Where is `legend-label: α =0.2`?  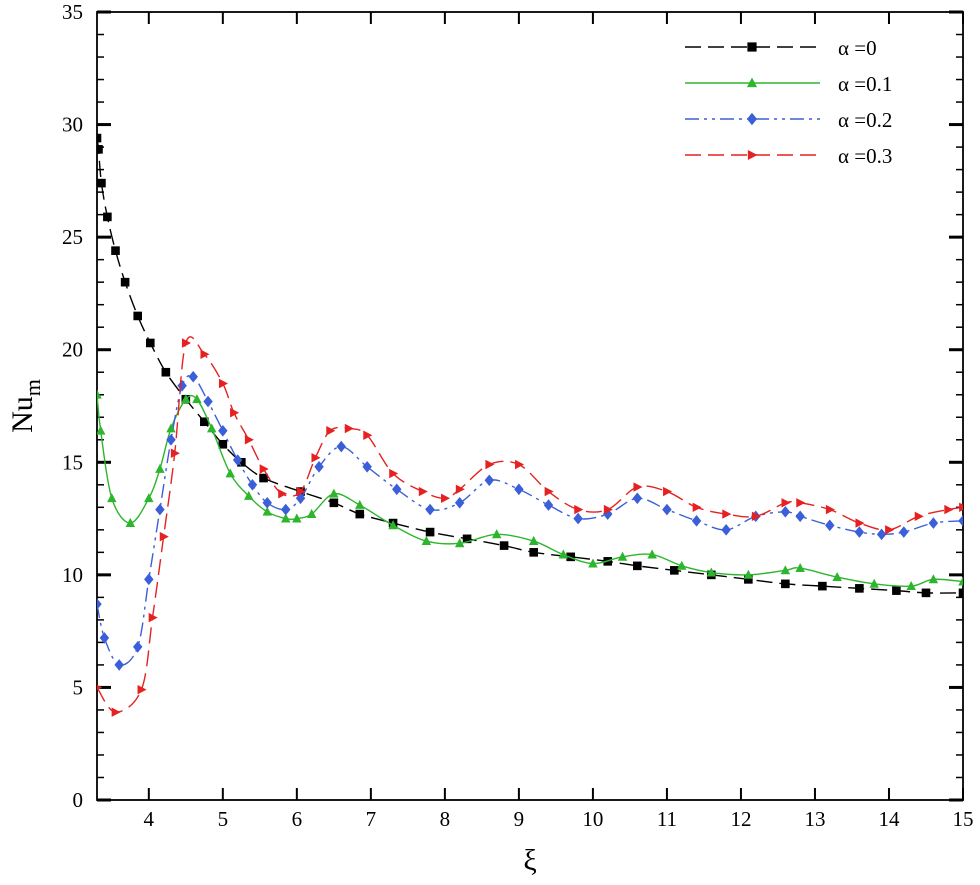
legend-label: α =0.2 is located at coordinates (865, 120).